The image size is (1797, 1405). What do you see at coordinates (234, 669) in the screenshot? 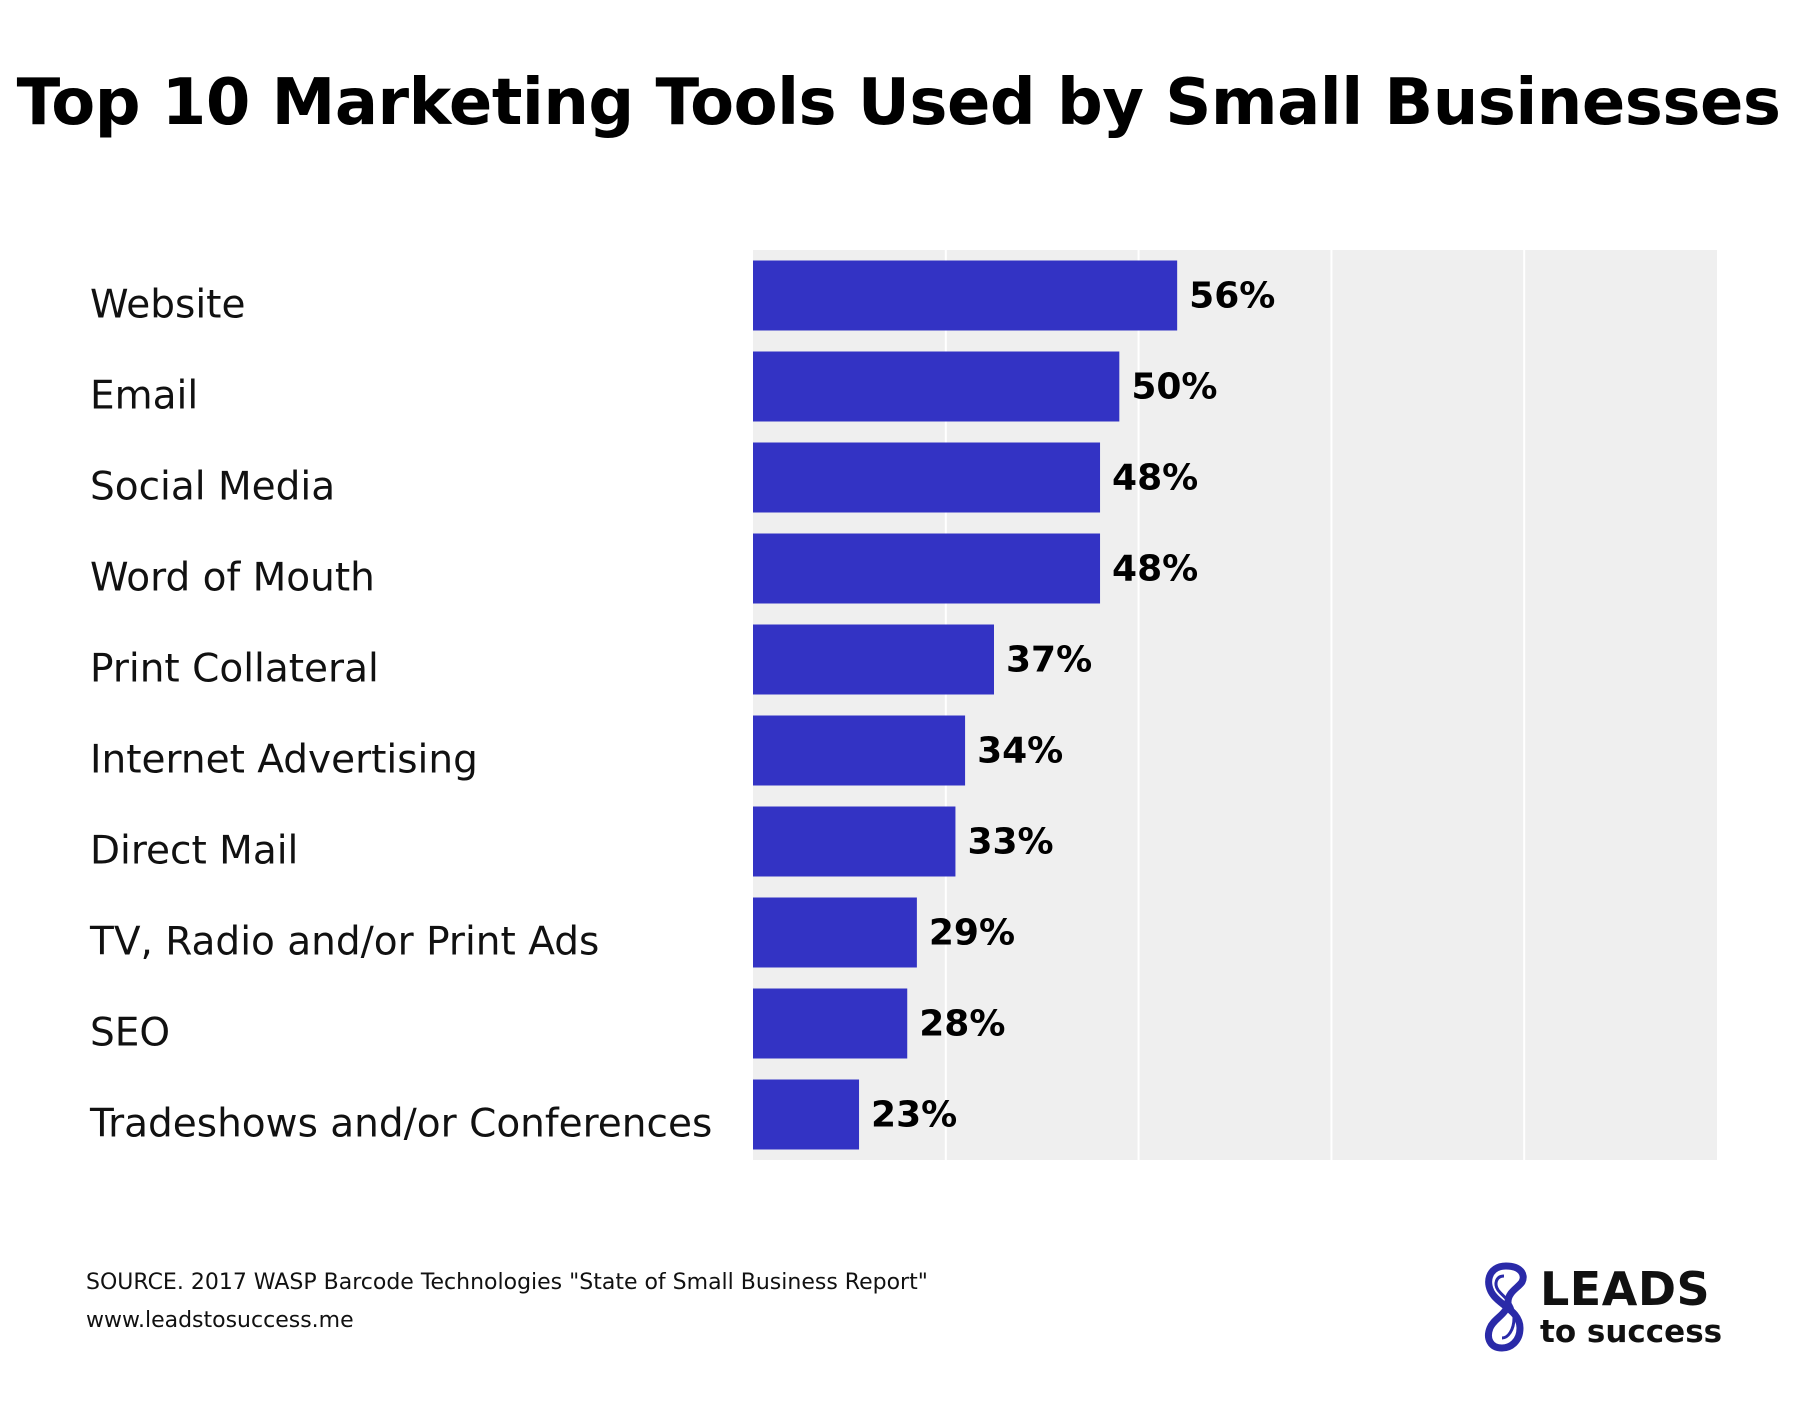
I see `category-label: Print Collateral` at bounding box center [234, 669].